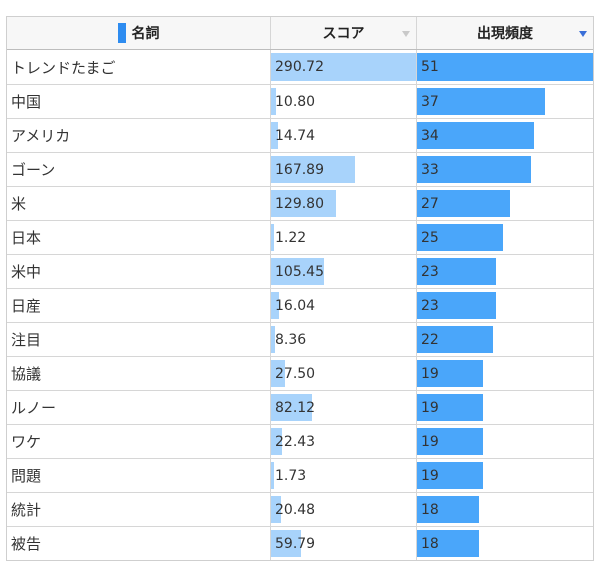  What do you see at coordinates (19, 204) in the screenshot?
I see `noun-cell: 米` at bounding box center [19, 204].